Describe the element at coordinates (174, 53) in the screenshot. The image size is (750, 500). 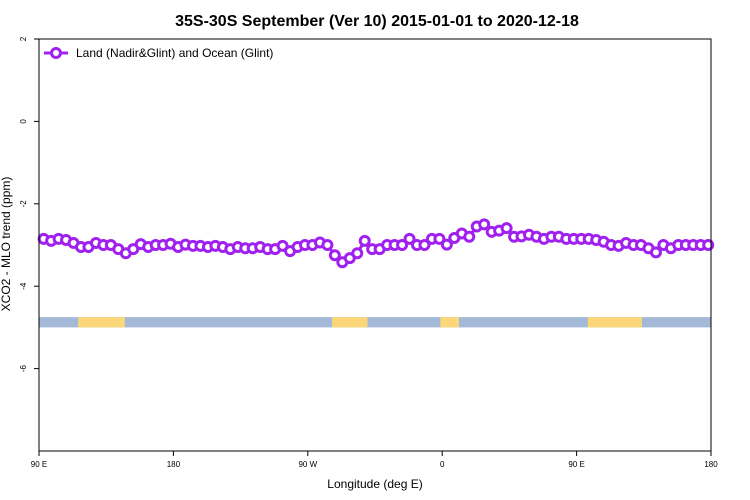
I see `legend-label: Land (Nadir&Glint) and Ocean (Glint)` at that location.